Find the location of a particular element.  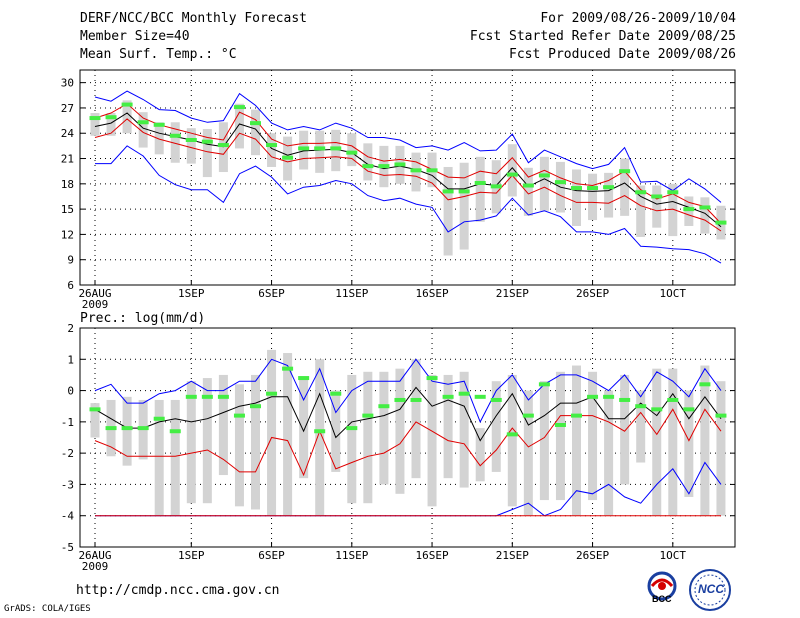

y-tick-label: -2 is located at coordinates (67, 453).